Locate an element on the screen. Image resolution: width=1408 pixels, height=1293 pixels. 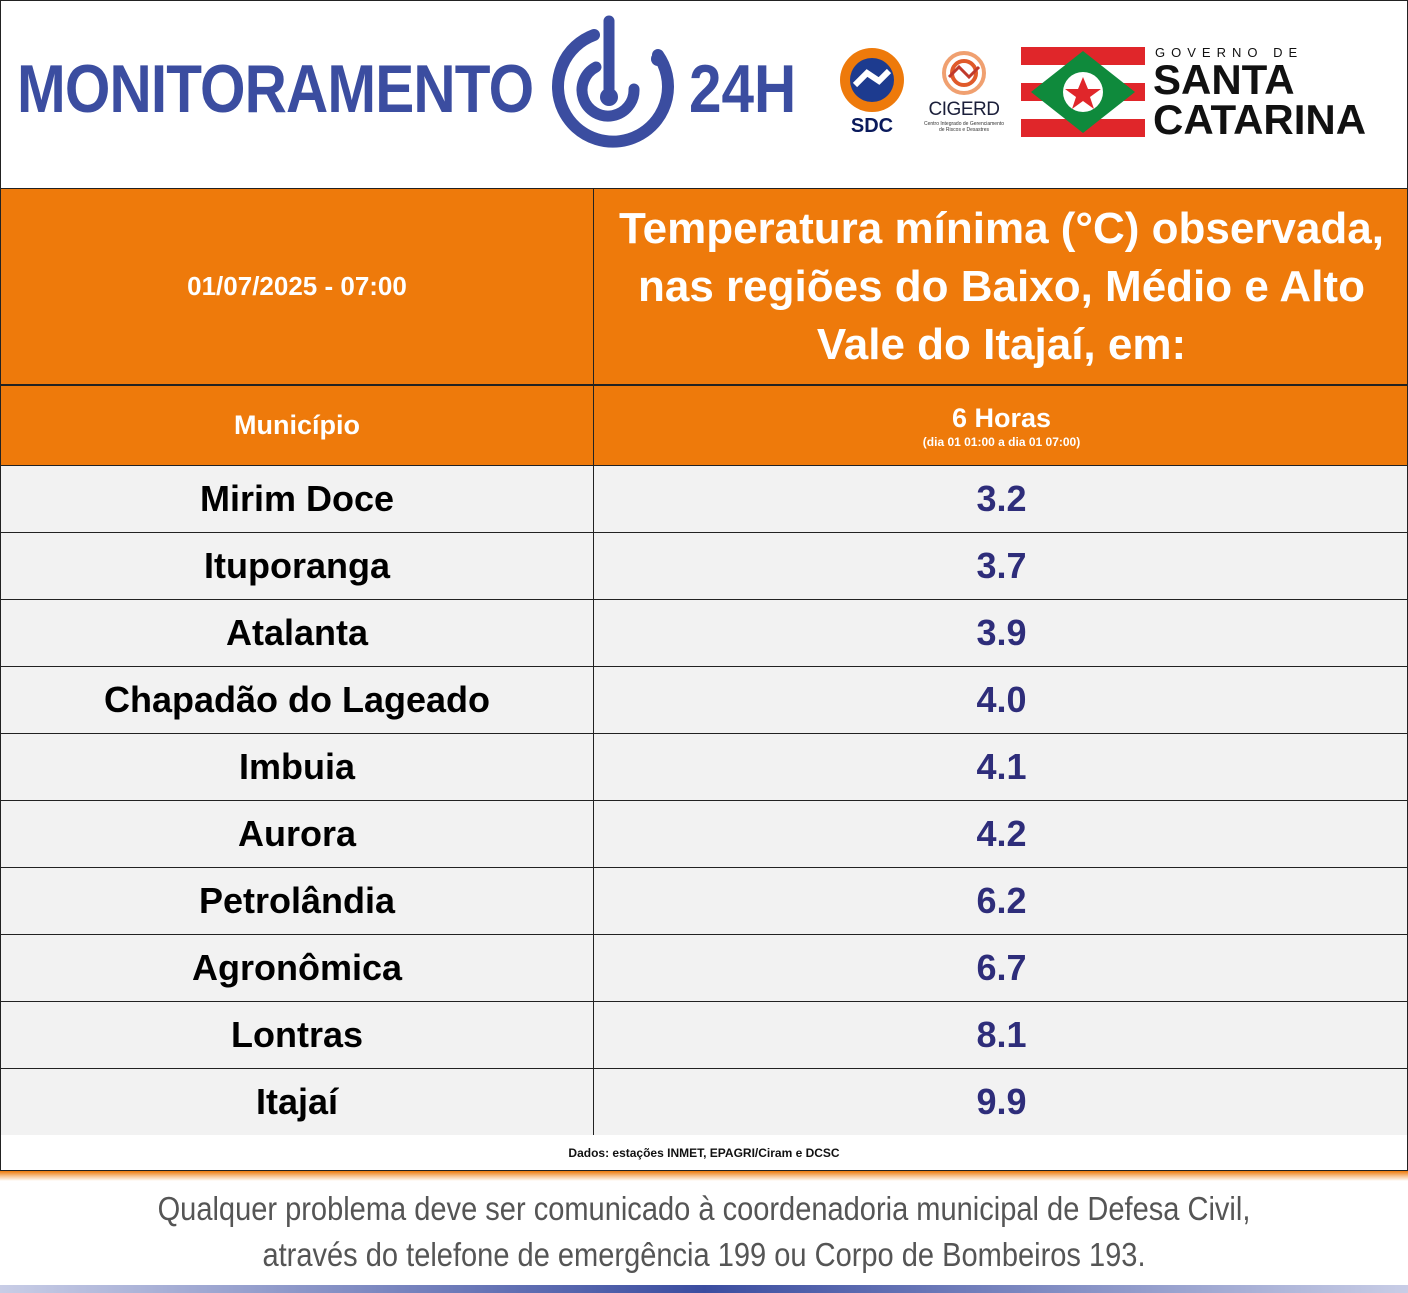
temperature-cell: 4.2 is located at coordinates (1000, 834).